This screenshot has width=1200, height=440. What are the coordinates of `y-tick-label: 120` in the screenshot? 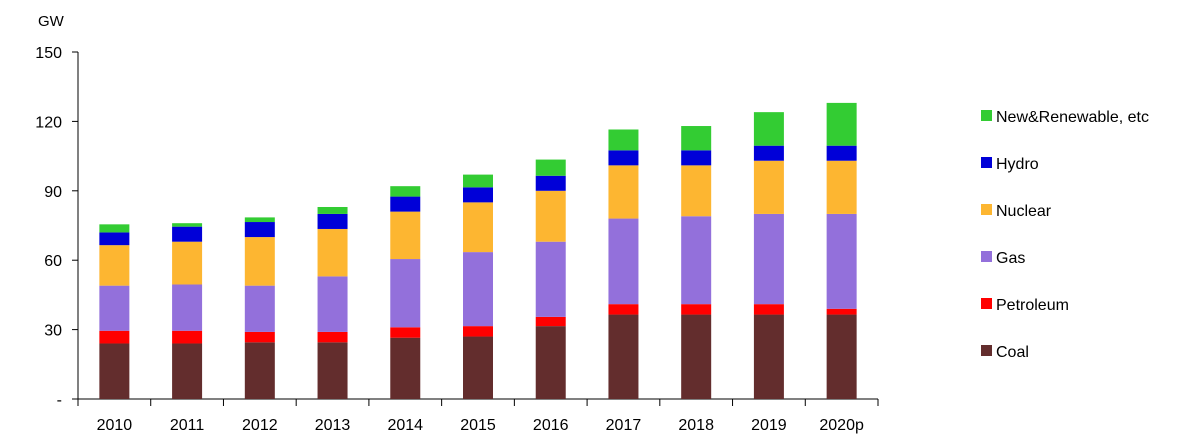 It's located at (48, 122).